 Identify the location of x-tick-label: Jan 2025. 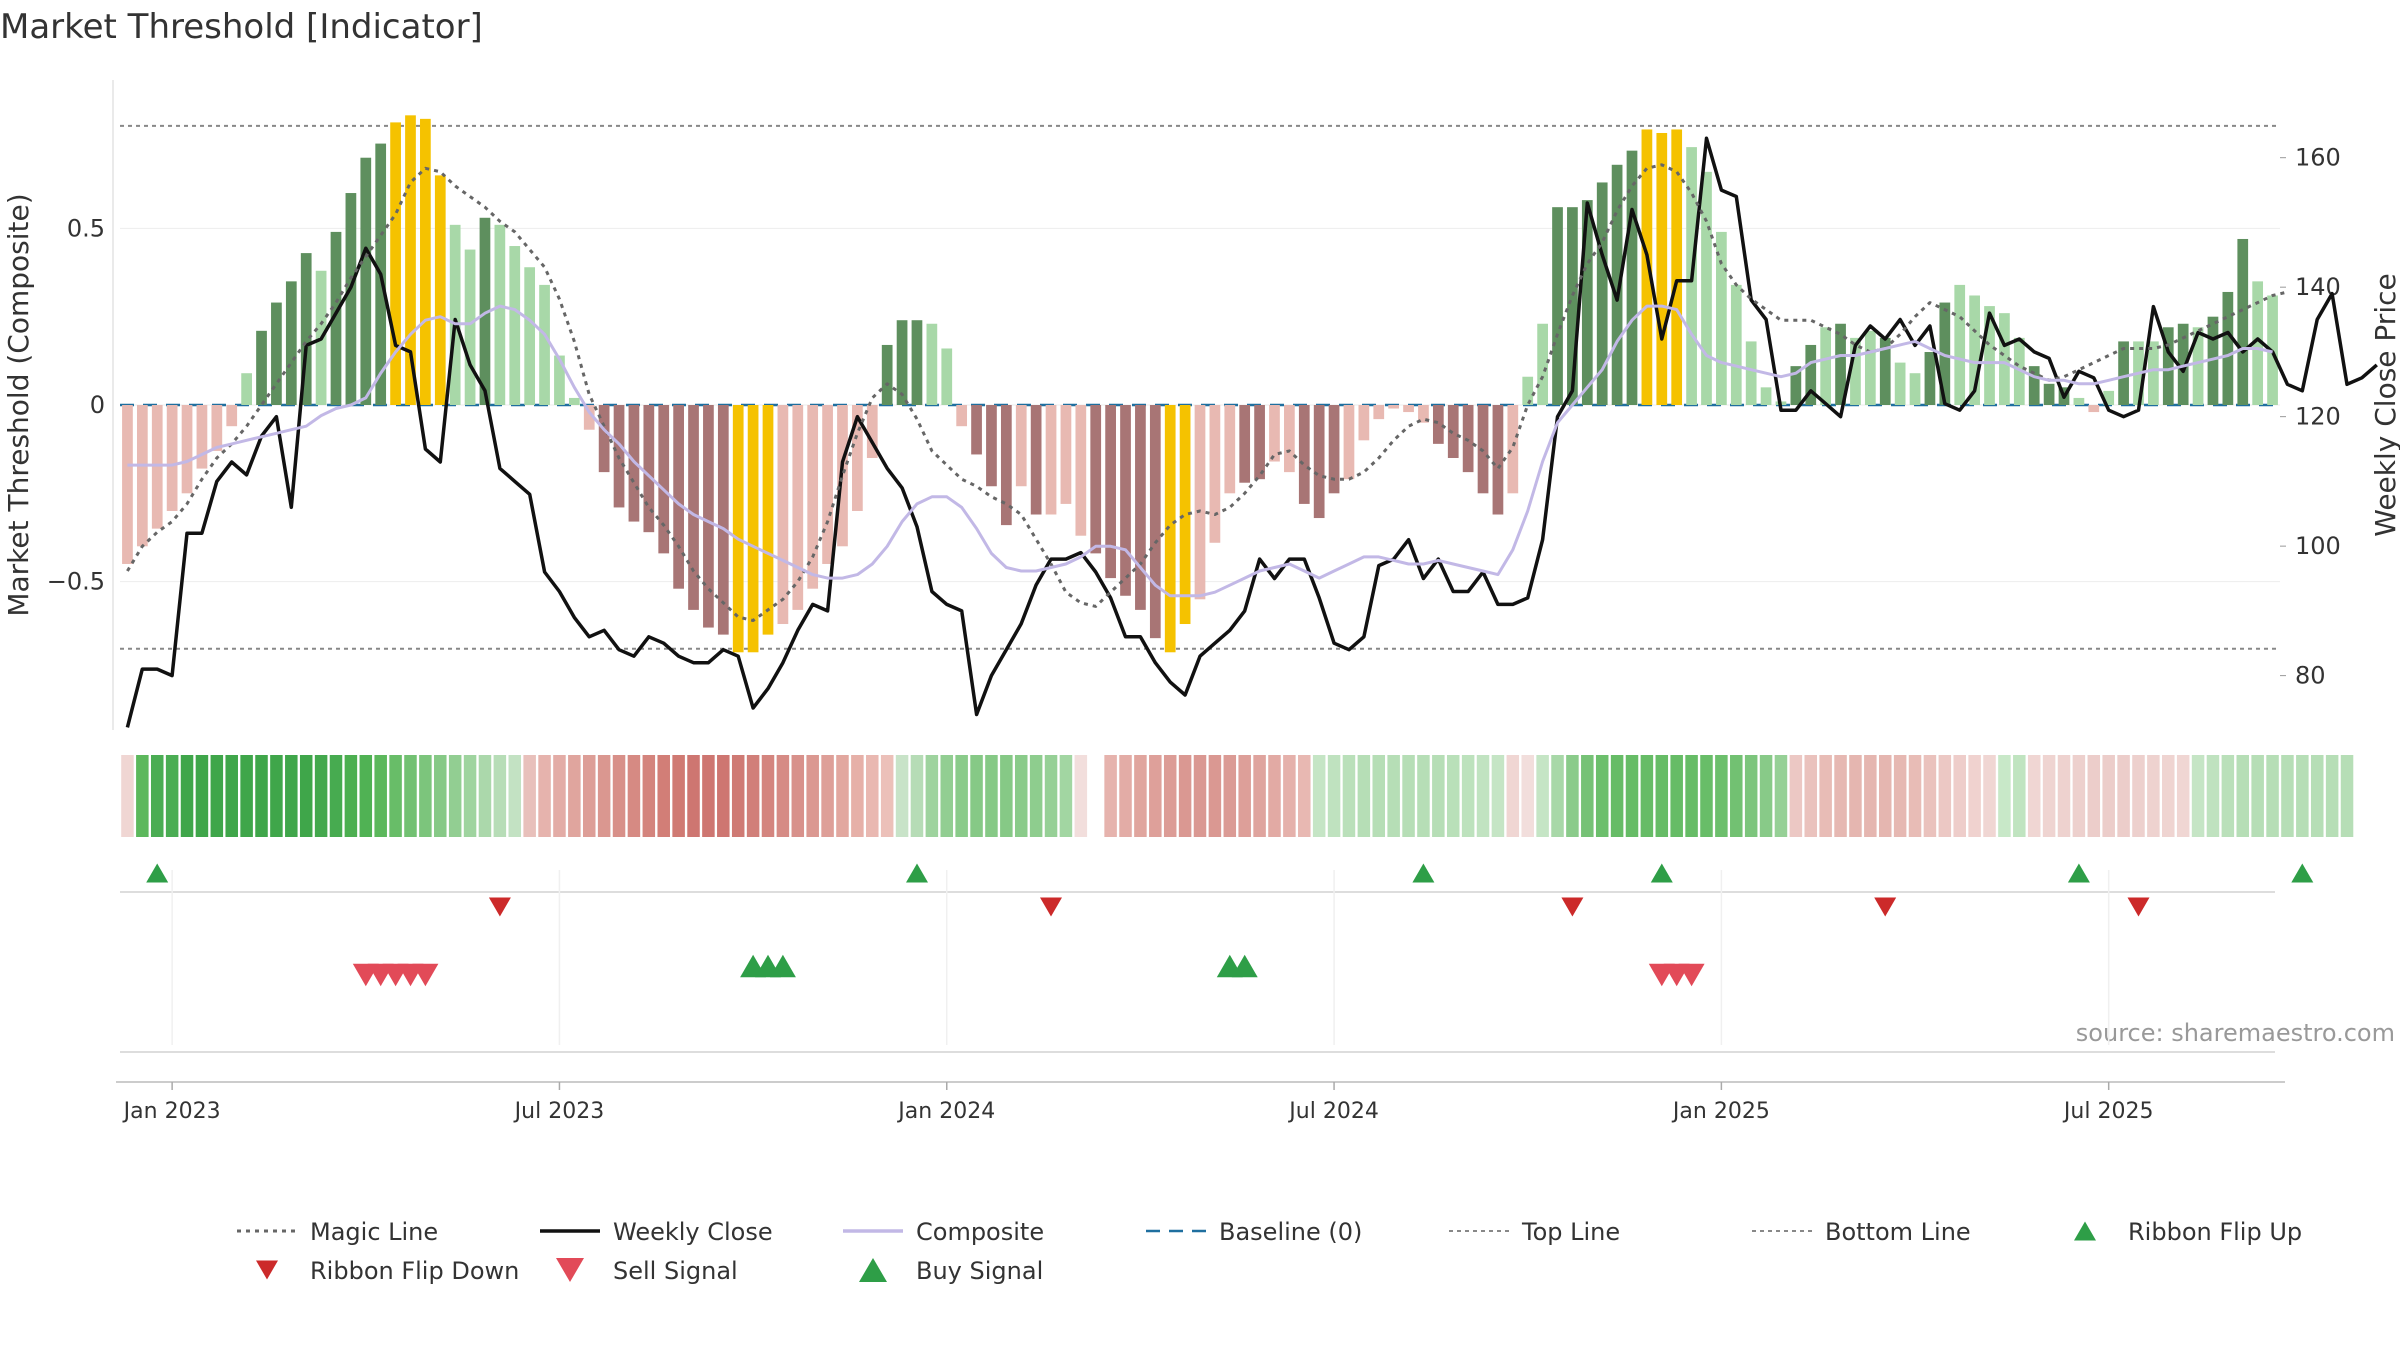
(1720, 1111).